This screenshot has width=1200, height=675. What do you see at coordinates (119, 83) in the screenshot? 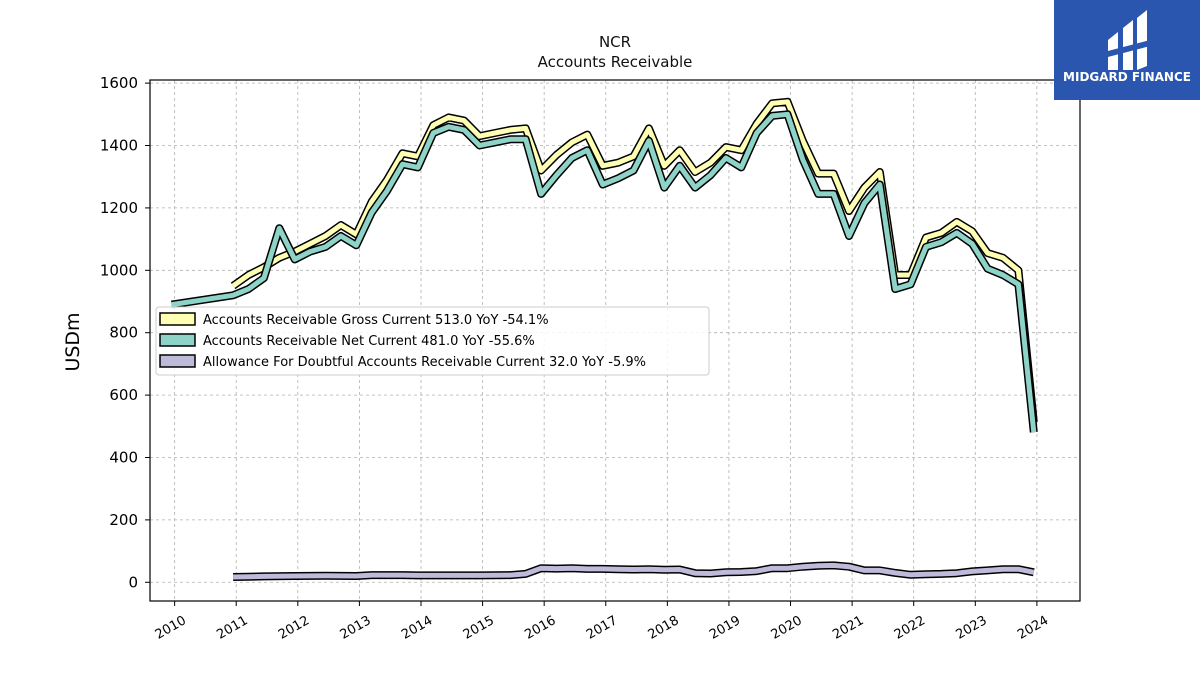
I see `y-tick-label: 1600` at bounding box center [119, 83].